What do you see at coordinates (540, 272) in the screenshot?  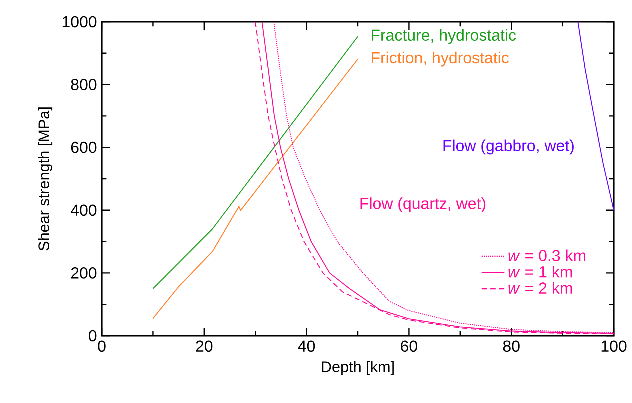 I see `legend-label: w = 1 km` at bounding box center [540, 272].